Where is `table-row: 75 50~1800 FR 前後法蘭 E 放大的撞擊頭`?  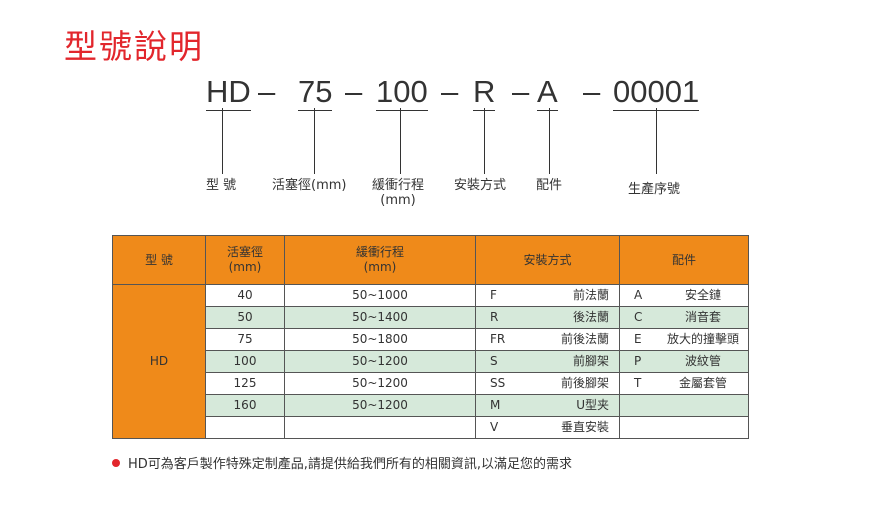
table-row: 75 50~1800 FR 前後法蘭 E 放大的撞擊頭 is located at coordinates (431, 339).